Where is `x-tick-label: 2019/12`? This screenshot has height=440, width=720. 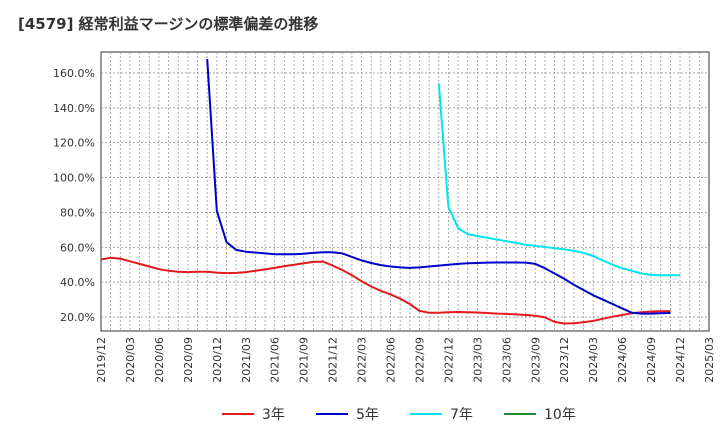
x-tick-label: 2019/12 is located at coordinates (101, 360).